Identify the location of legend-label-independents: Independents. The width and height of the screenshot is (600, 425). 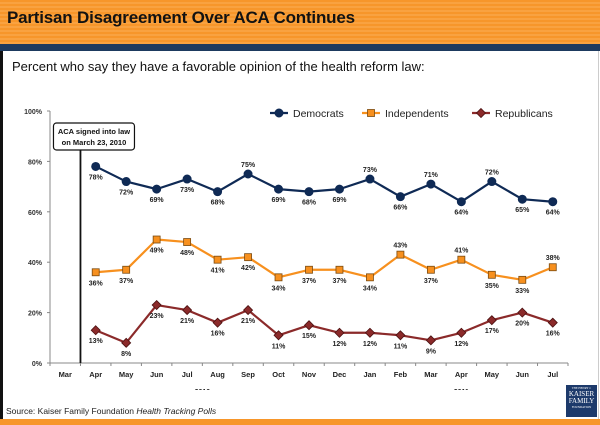
(417, 114).